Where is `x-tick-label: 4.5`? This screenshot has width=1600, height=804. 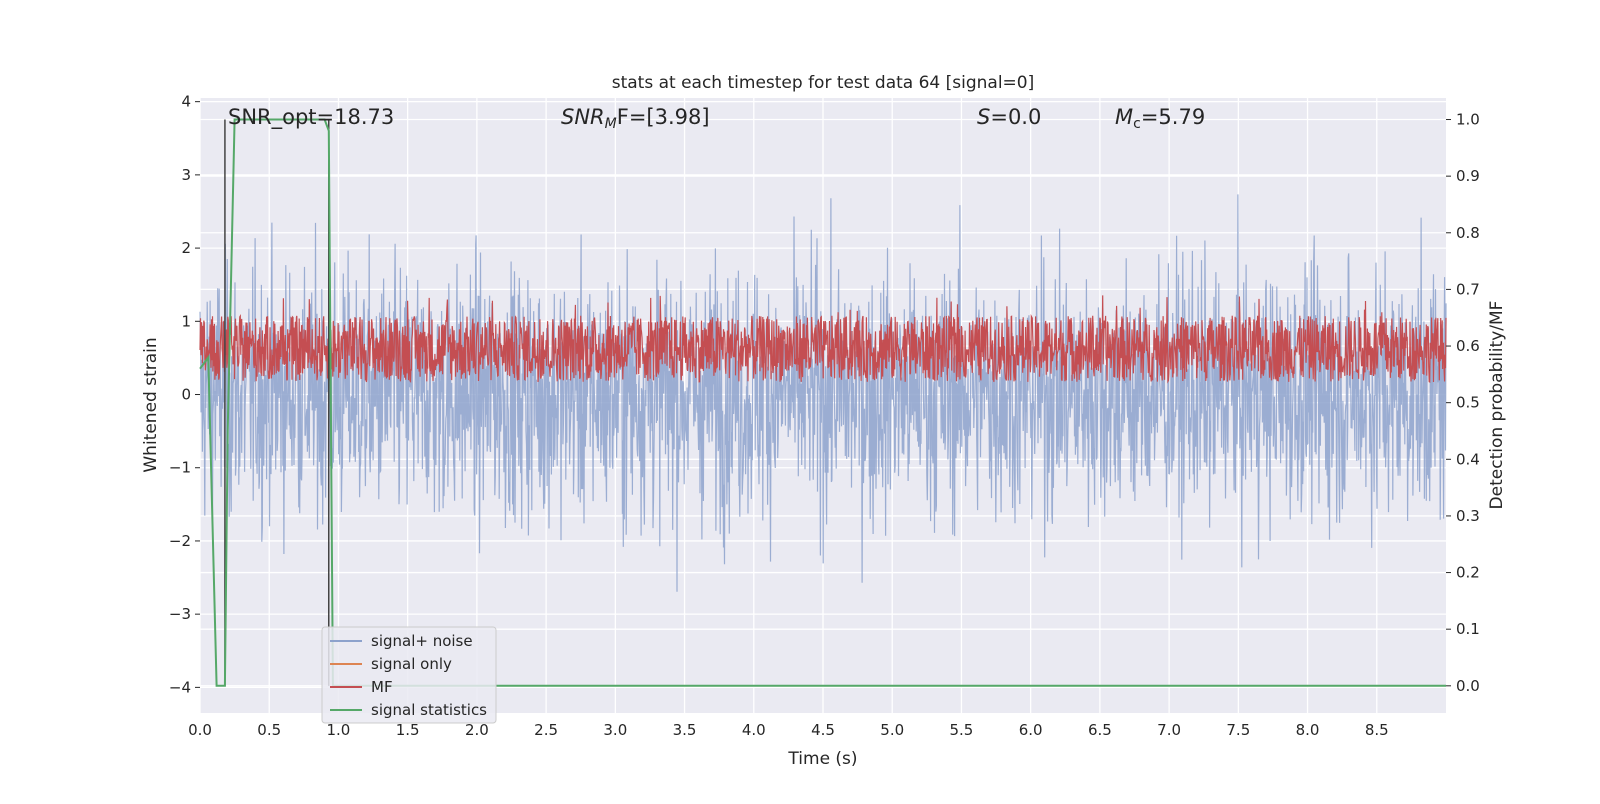 x-tick-label: 4.5 is located at coordinates (823, 730).